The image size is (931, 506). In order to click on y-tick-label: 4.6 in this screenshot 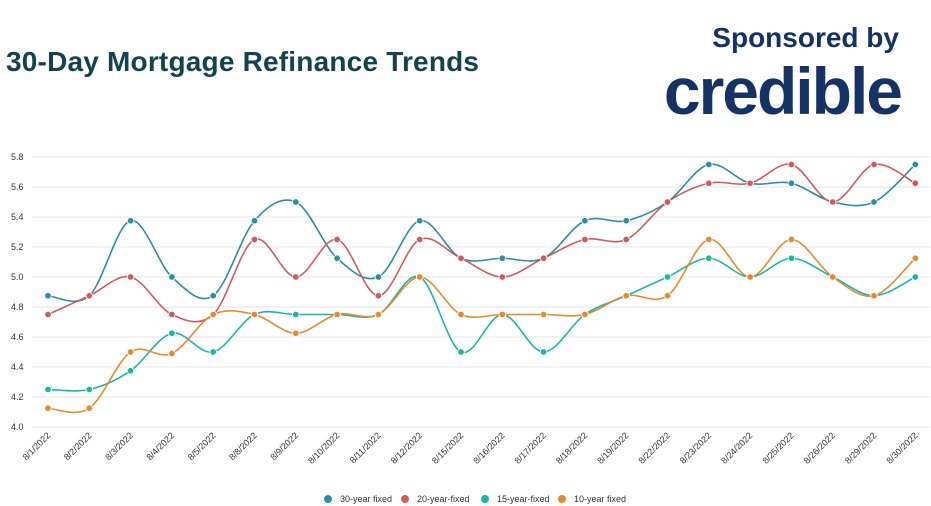, I will do `click(17, 337)`.